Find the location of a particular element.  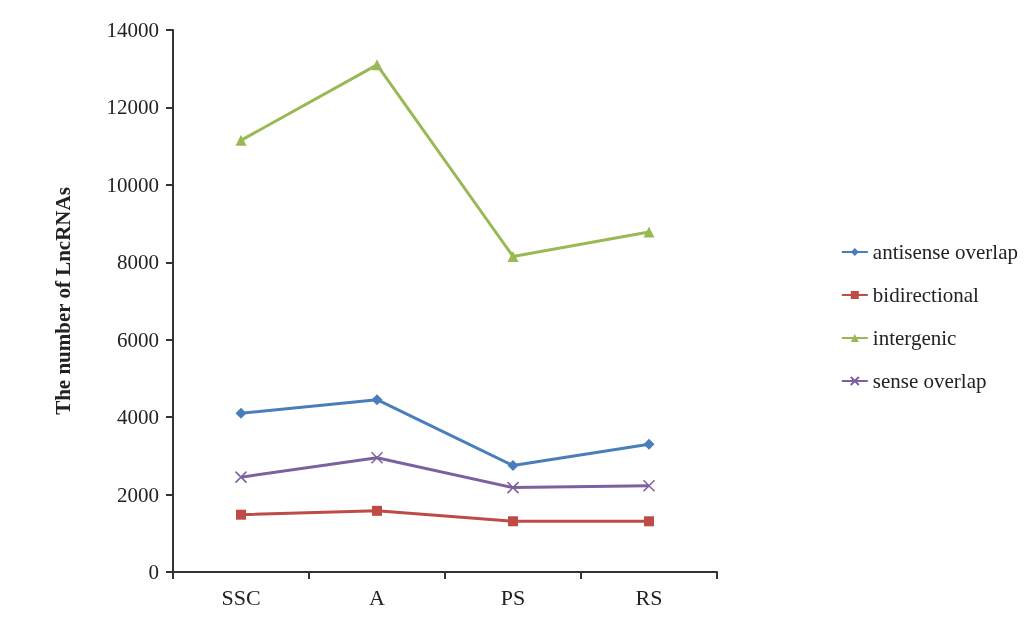

legend-label: bidirectional is located at coordinates (926, 295).